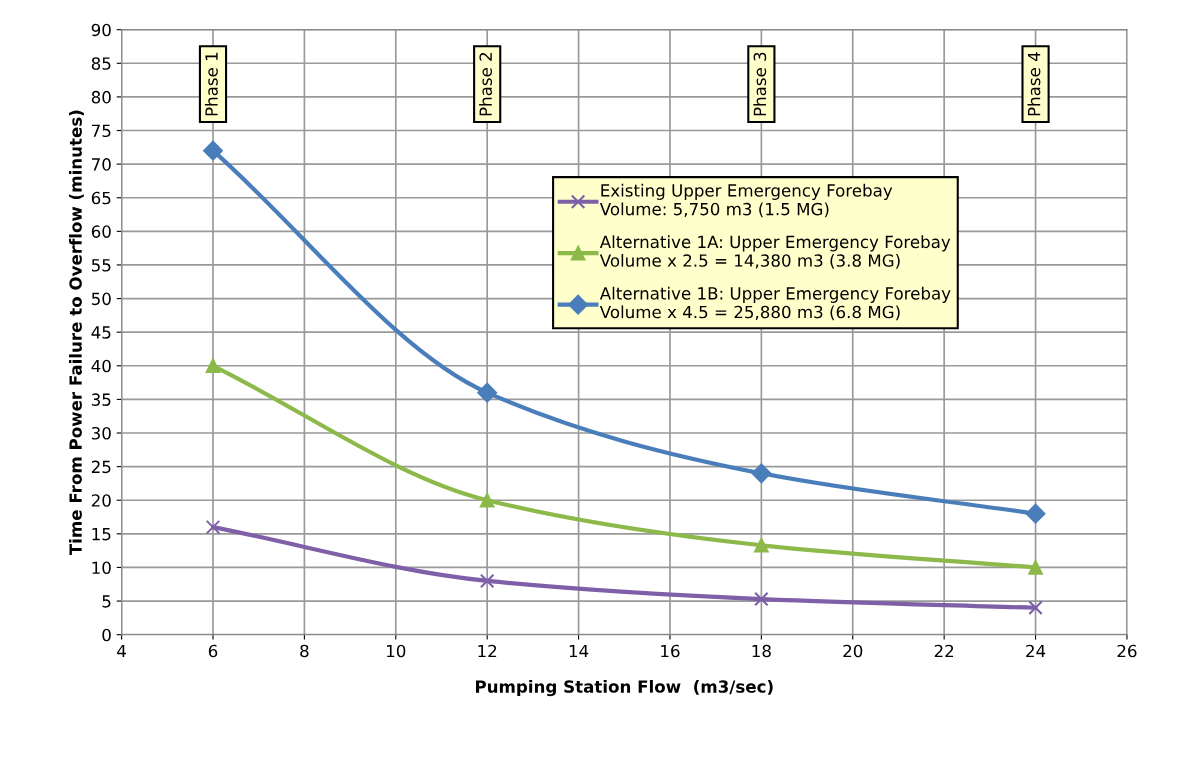 This screenshot has width=1204, height=761. Describe the element at coordinates (944, 651) in the screenshot. I see `x-tick-label: 22` at that location.